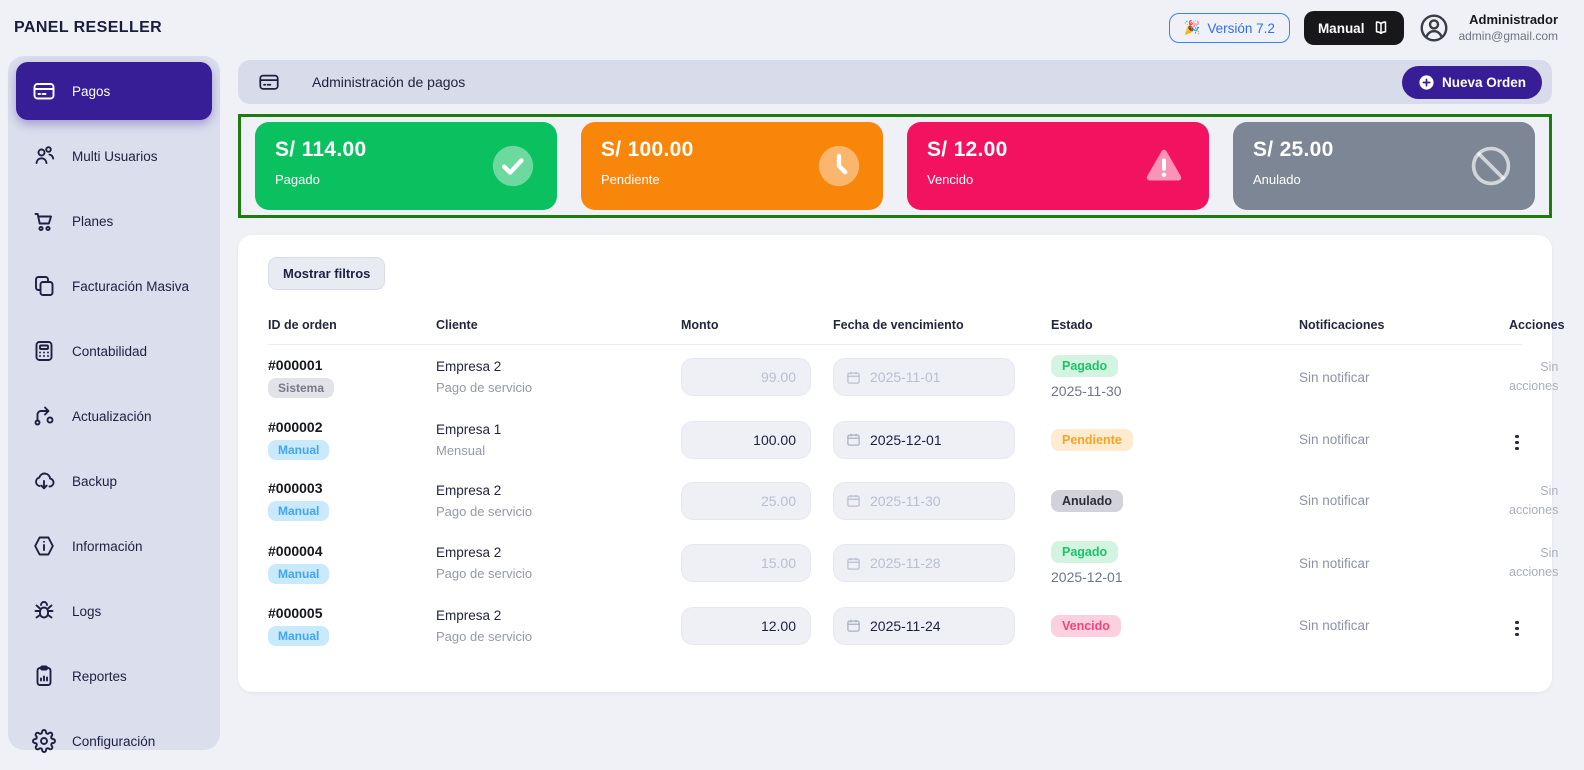 The width and height of the screenshot is (1584, 770). I want to click on check-circle-icon, so click(513, 166).